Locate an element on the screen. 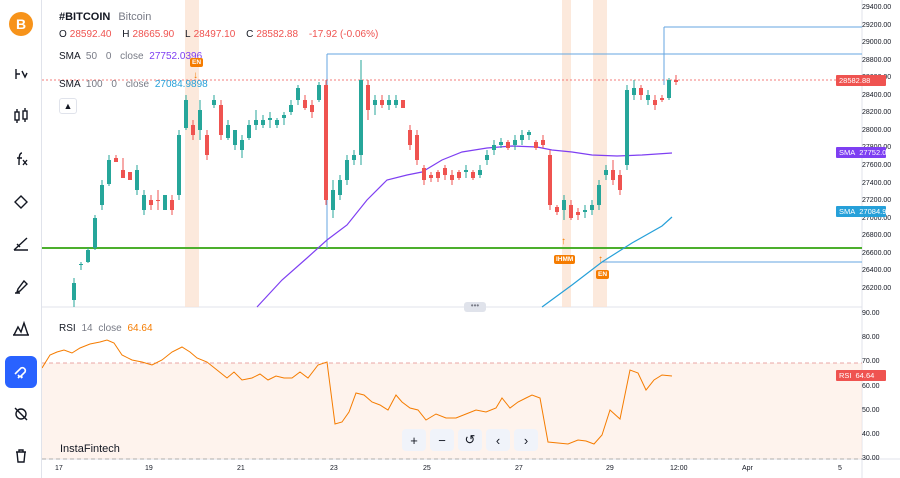  candles-icon is located at coordinates (21, 116).